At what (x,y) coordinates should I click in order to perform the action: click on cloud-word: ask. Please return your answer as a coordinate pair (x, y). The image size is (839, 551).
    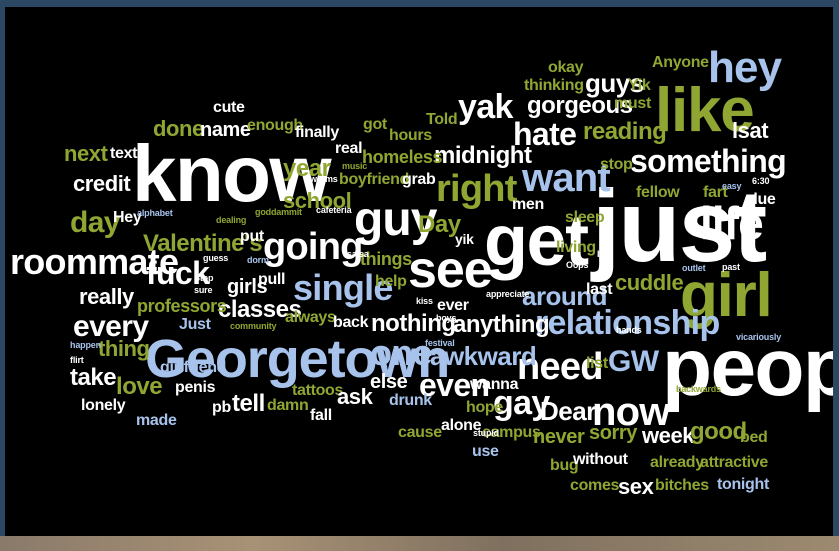
    Looking at the image, I should click on (355, 396).